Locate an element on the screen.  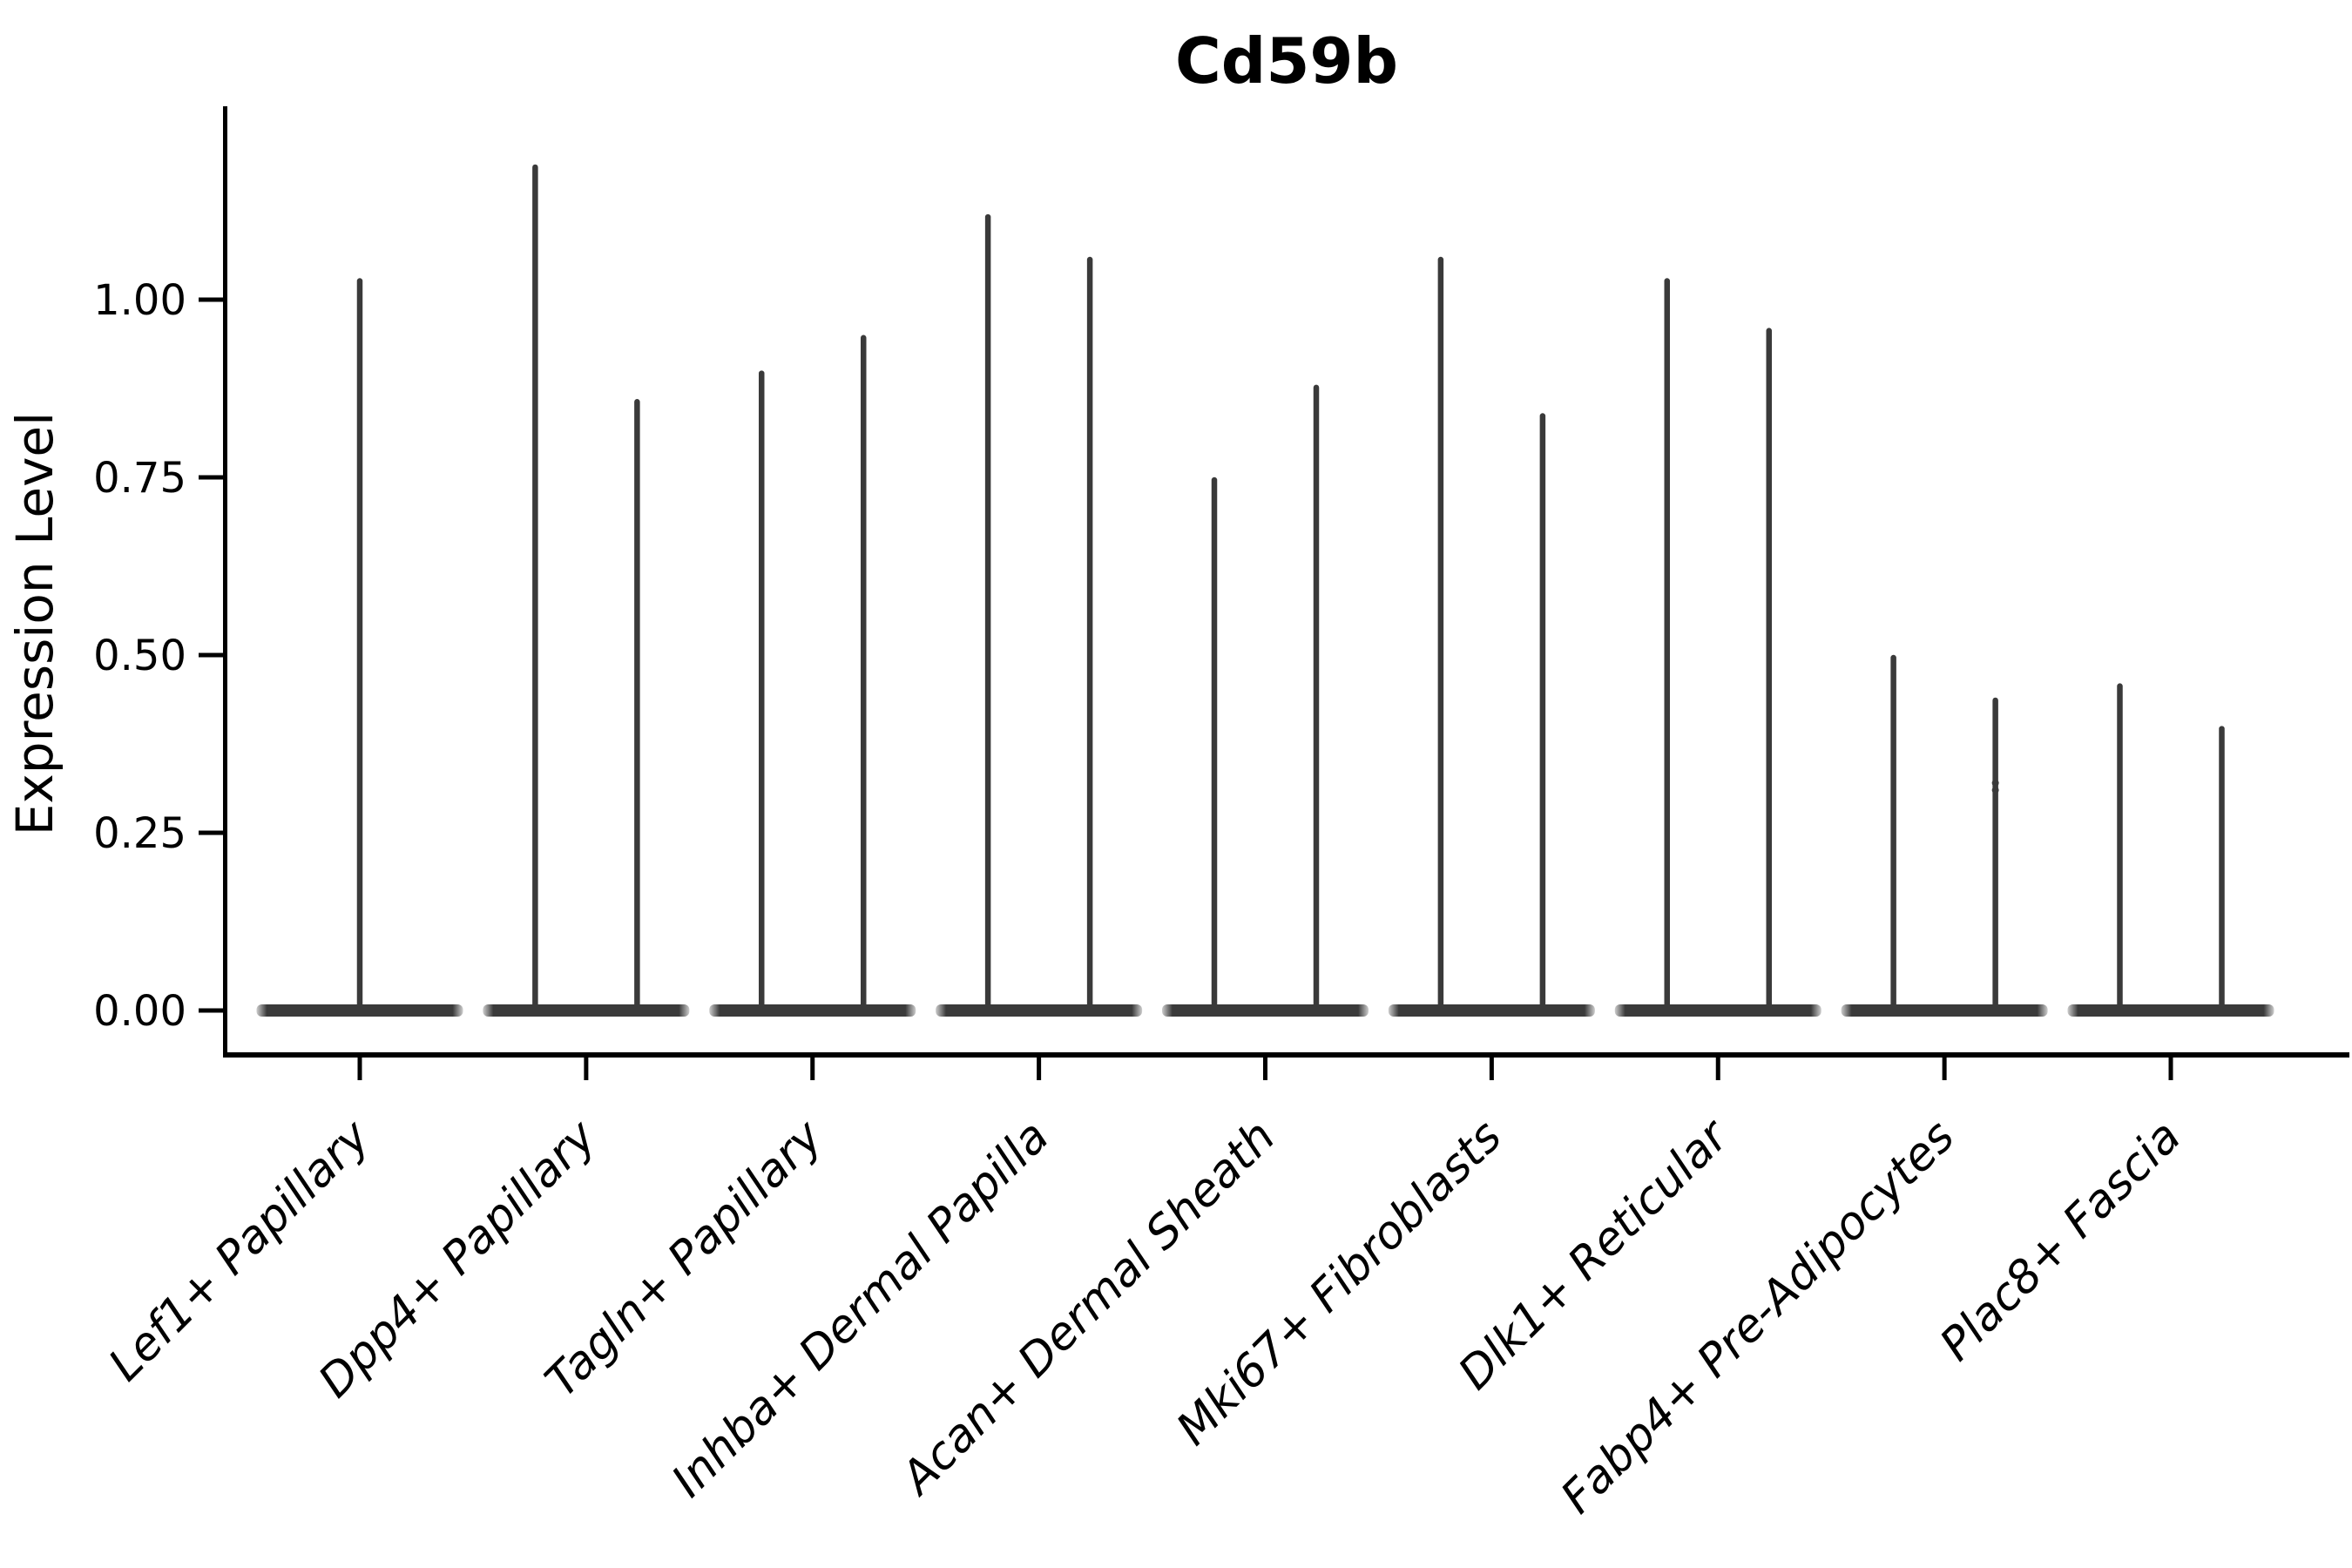
y-tick-label: 0.50 is located at coordinates (139, 656).